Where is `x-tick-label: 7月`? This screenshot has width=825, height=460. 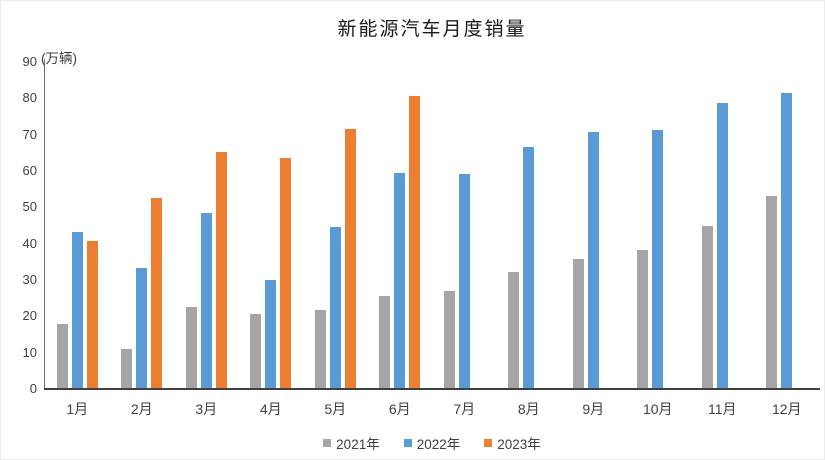 x-tick-label: 7月 is located at coordinates (464, 409).